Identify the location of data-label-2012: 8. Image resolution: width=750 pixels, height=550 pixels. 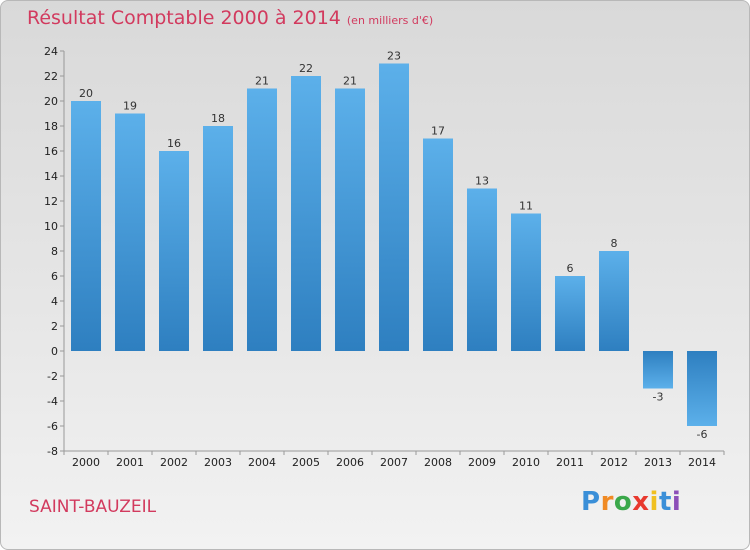
(614, 243).